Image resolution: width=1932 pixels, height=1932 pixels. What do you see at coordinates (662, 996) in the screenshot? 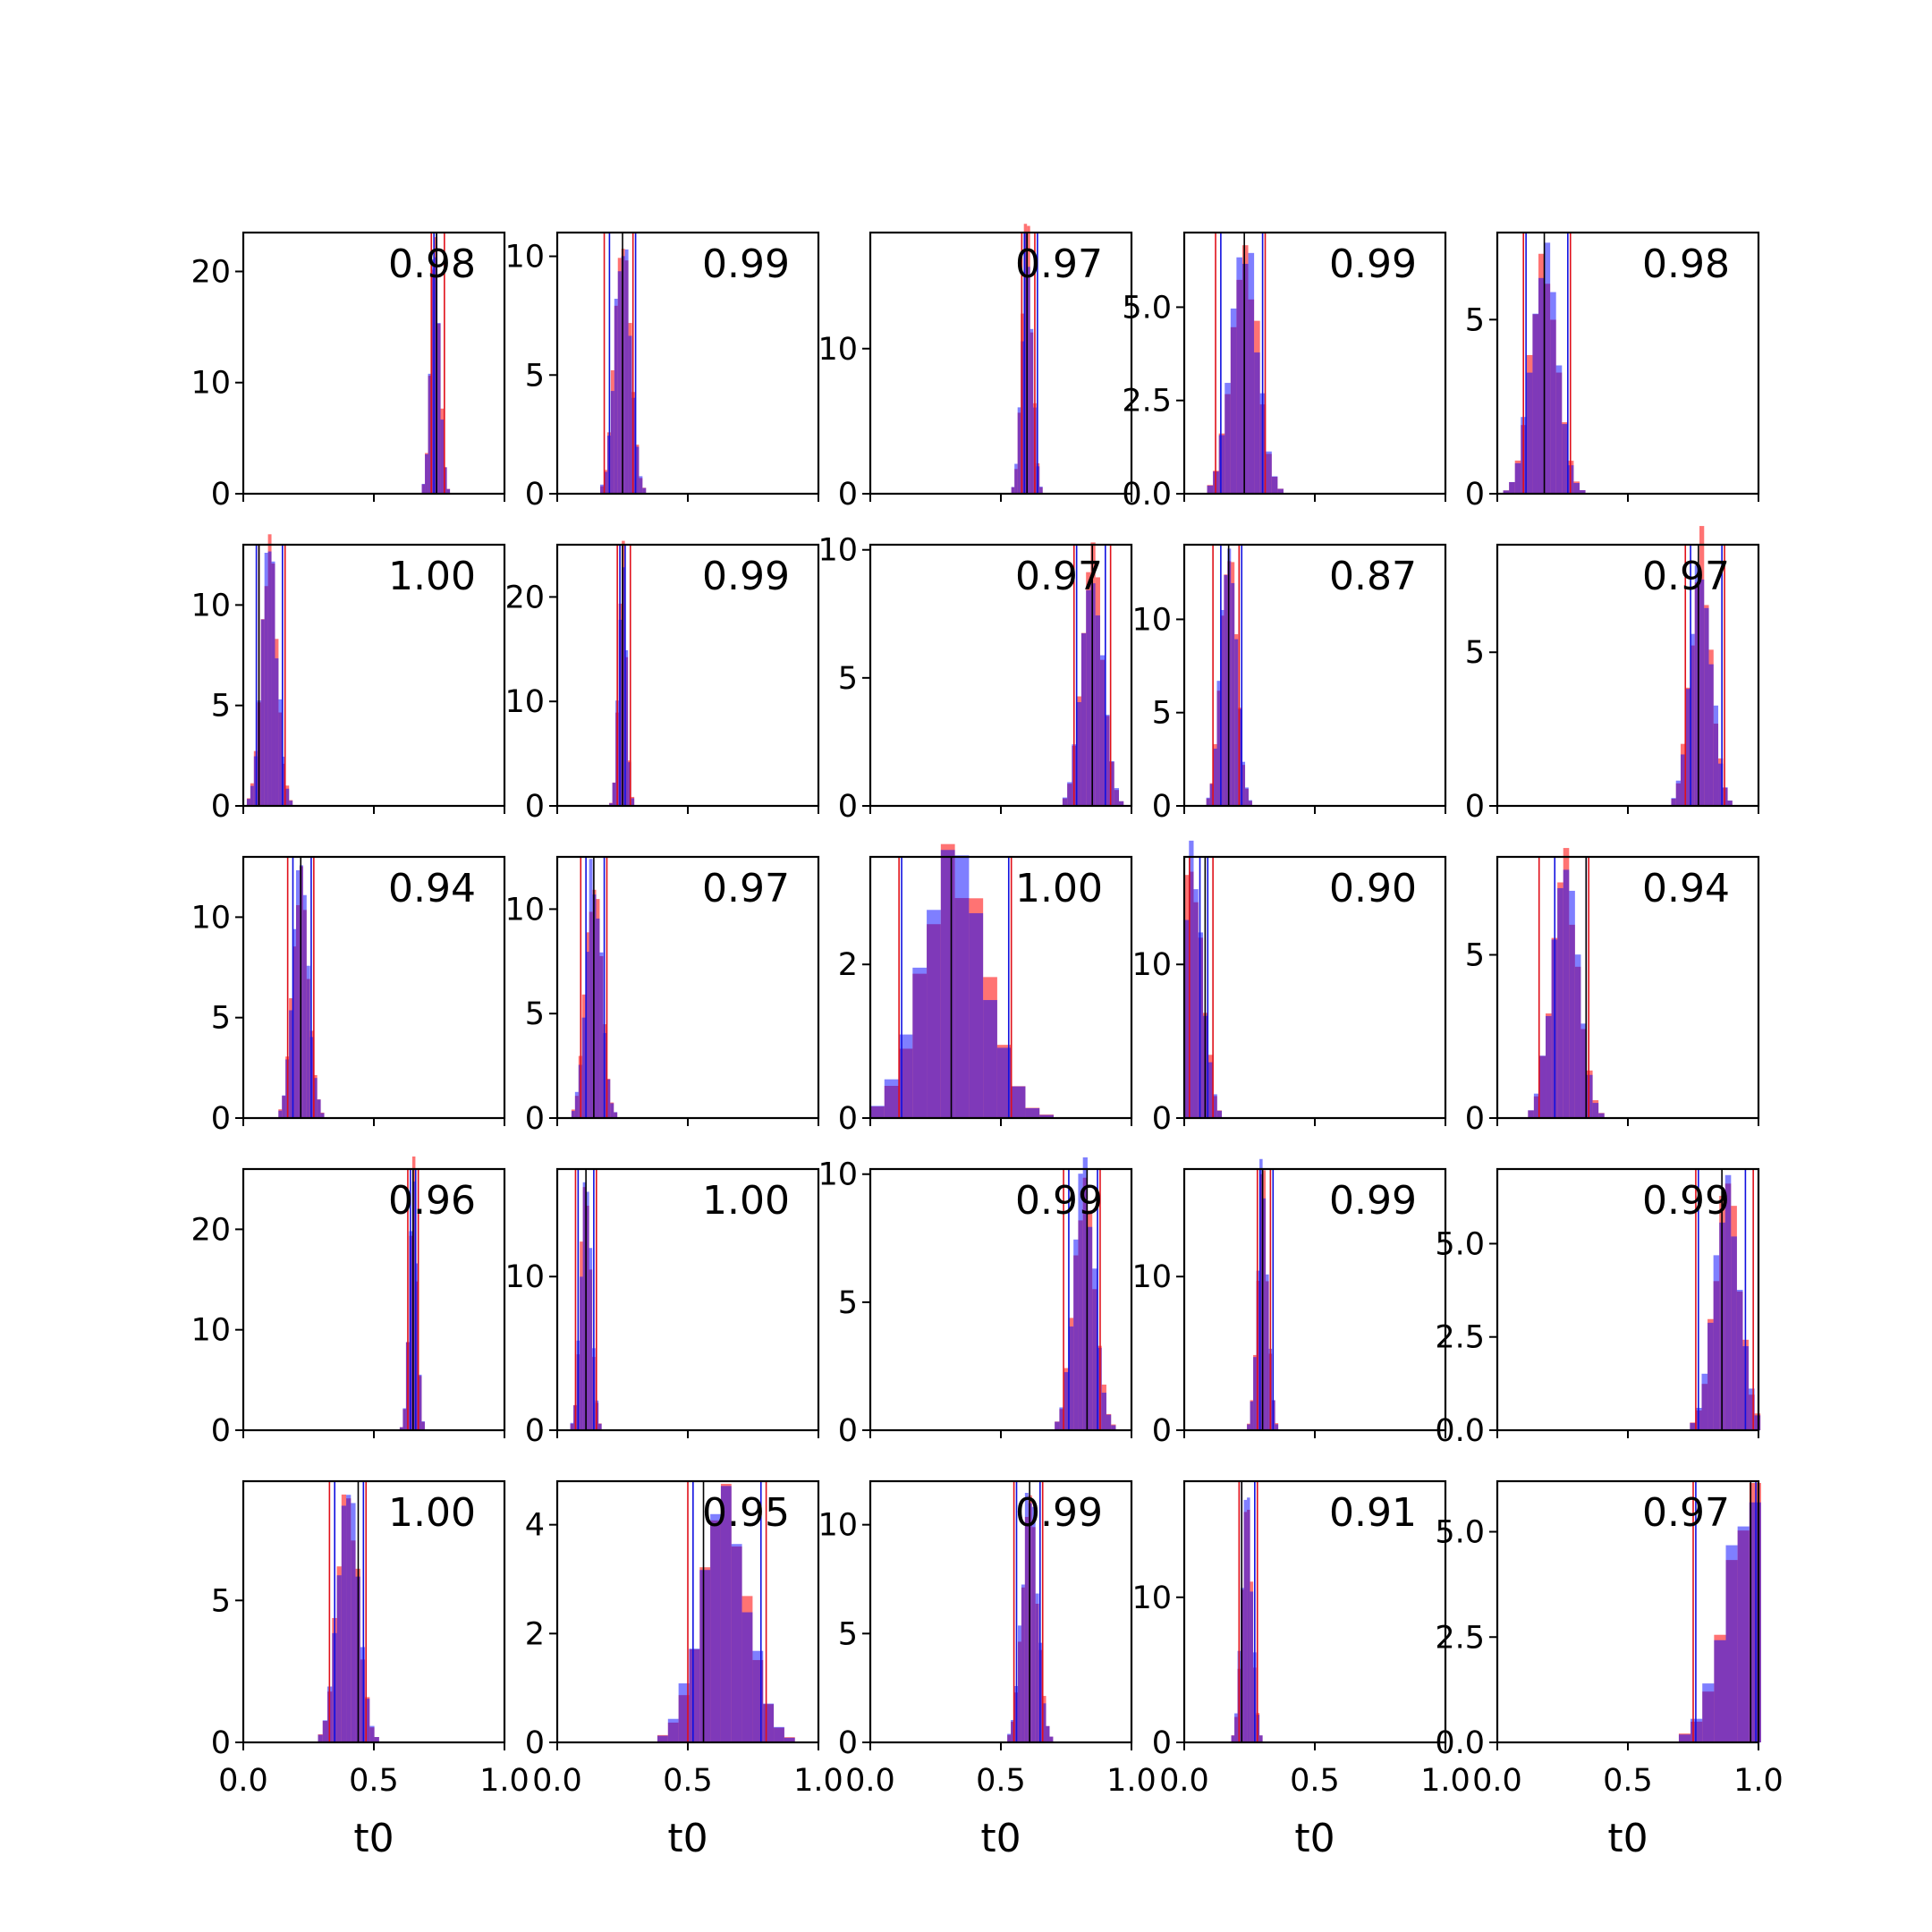
I see `histogram-panel-12: 0 5 10 0.97` at bounding box center [662, 996].